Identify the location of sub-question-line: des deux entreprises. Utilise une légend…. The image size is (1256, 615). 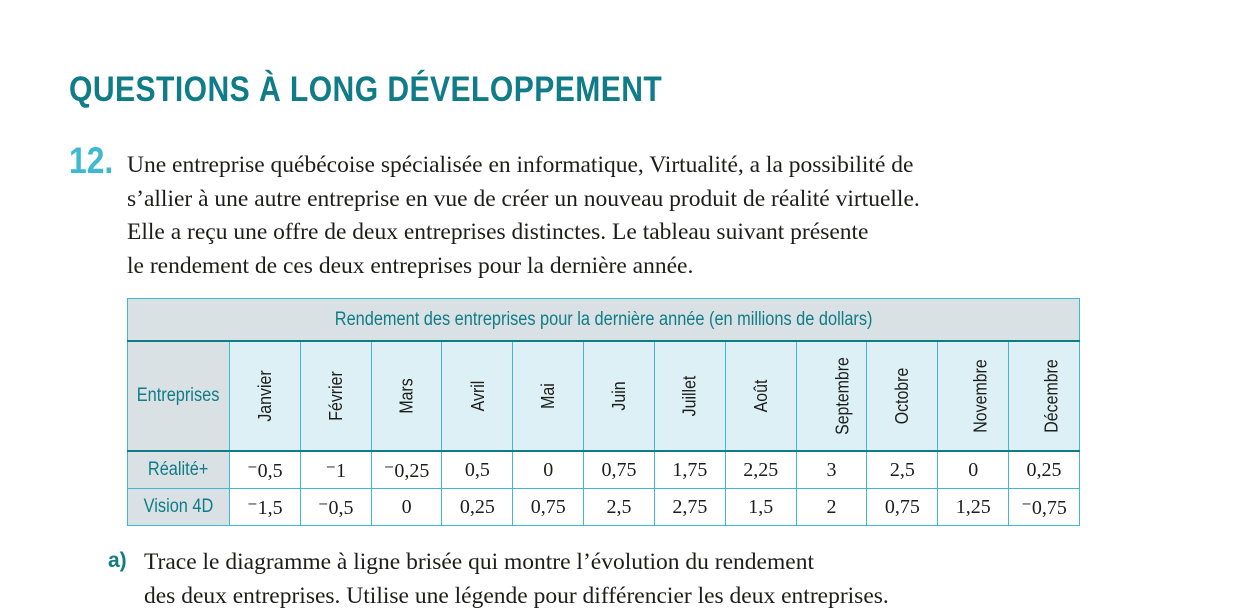
(516, 595).